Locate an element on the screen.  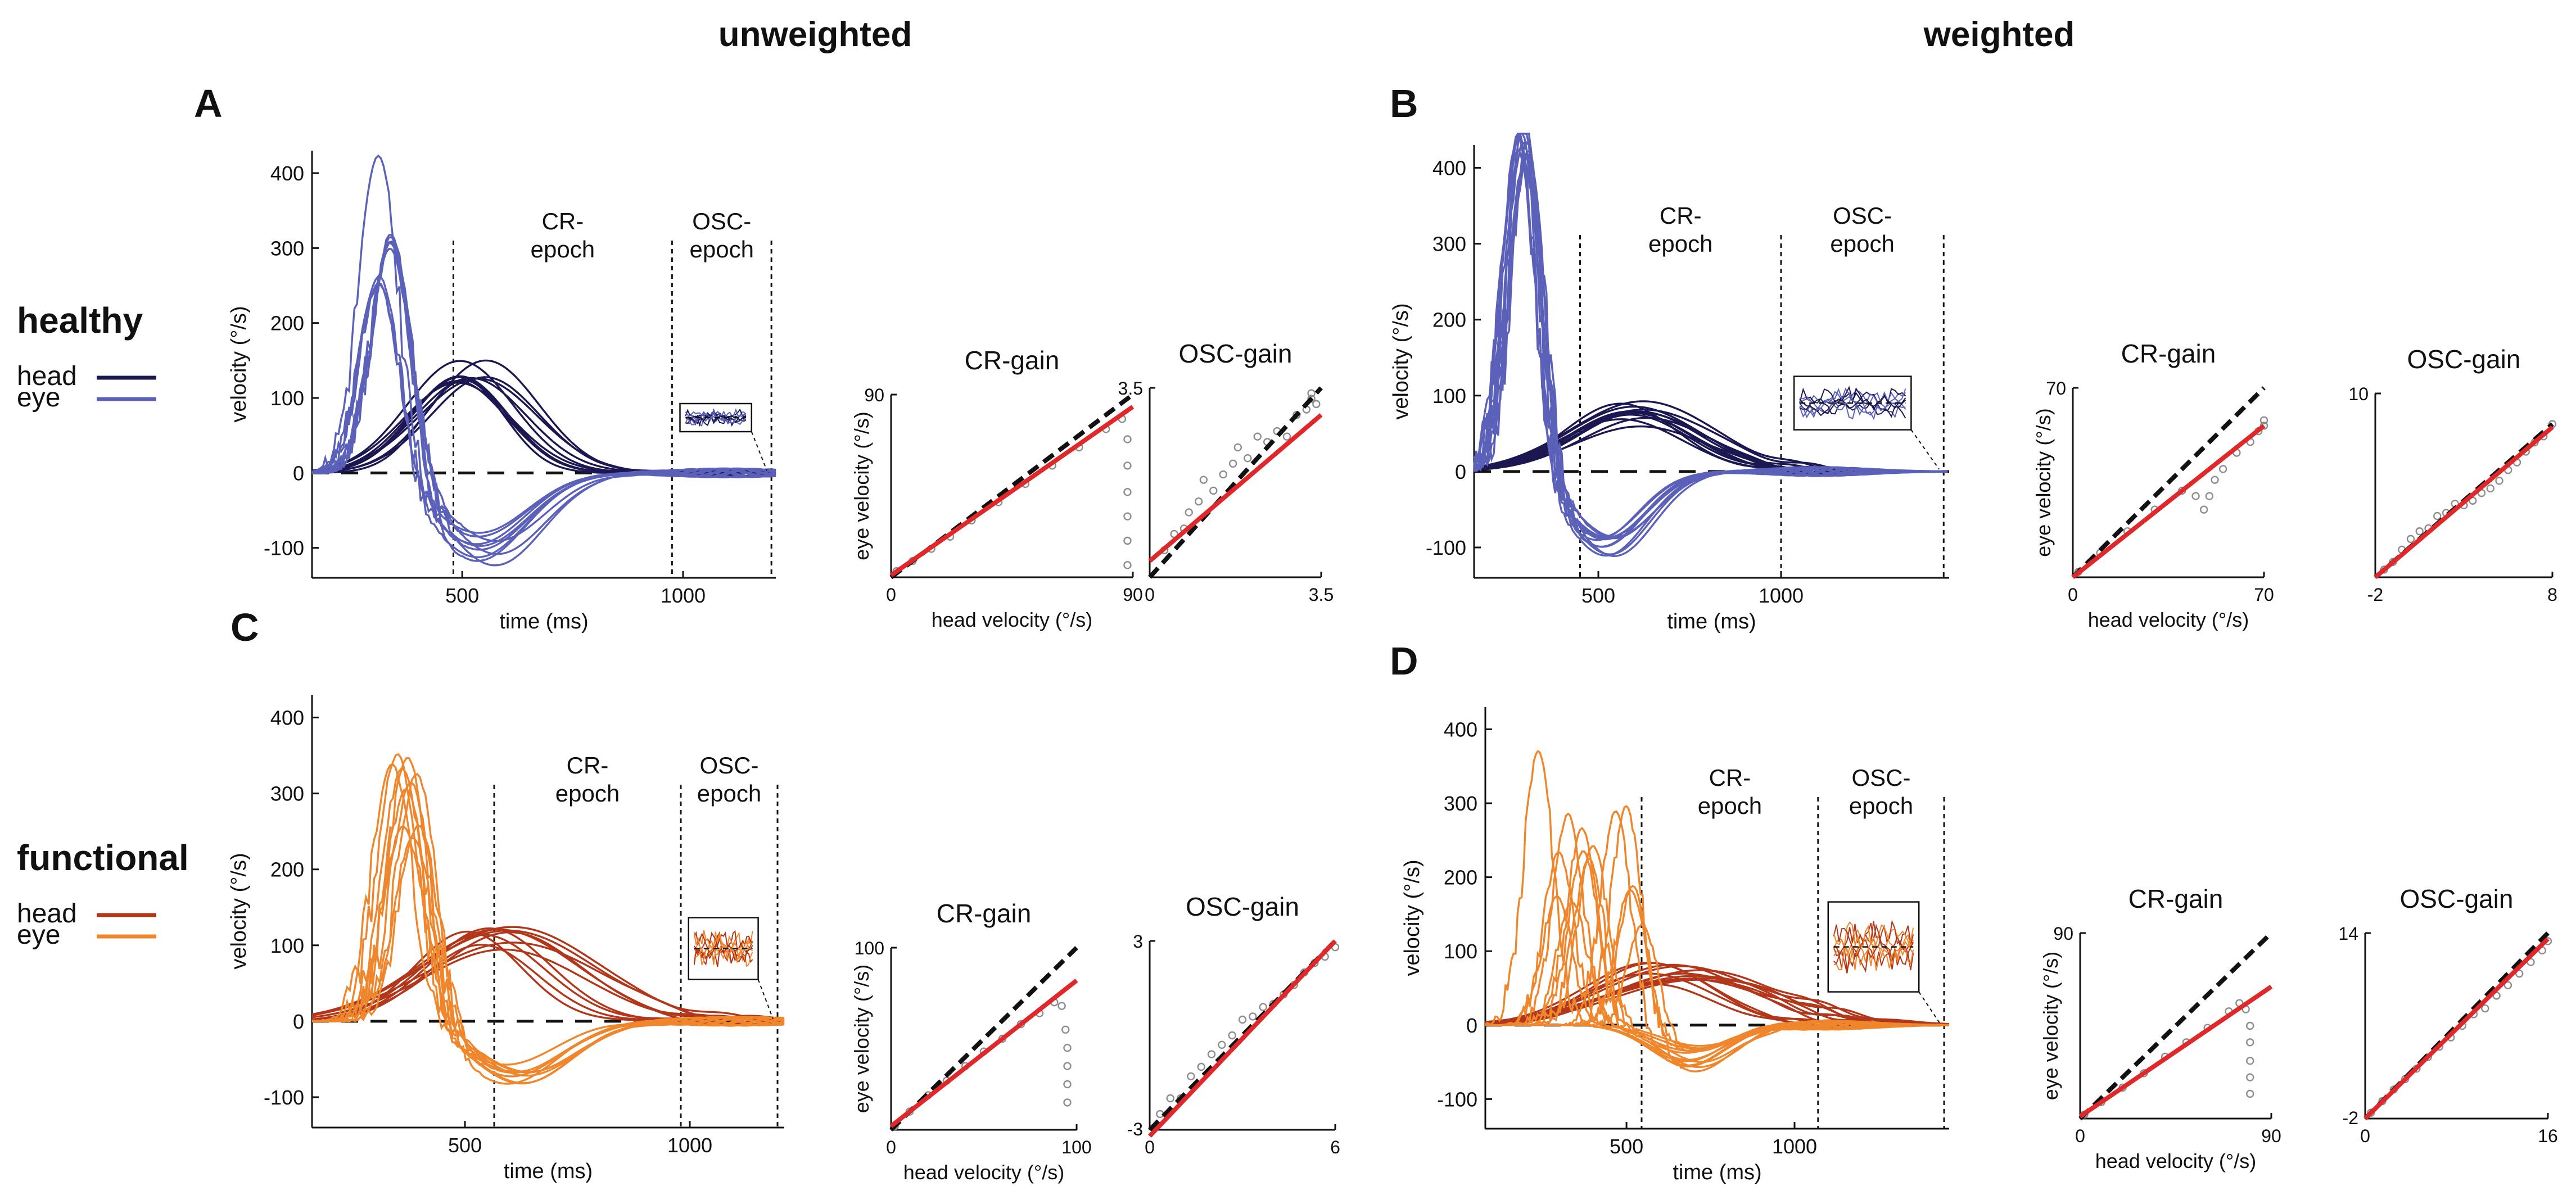
legend-eye-label: eye is located at coordinates (38, 935).